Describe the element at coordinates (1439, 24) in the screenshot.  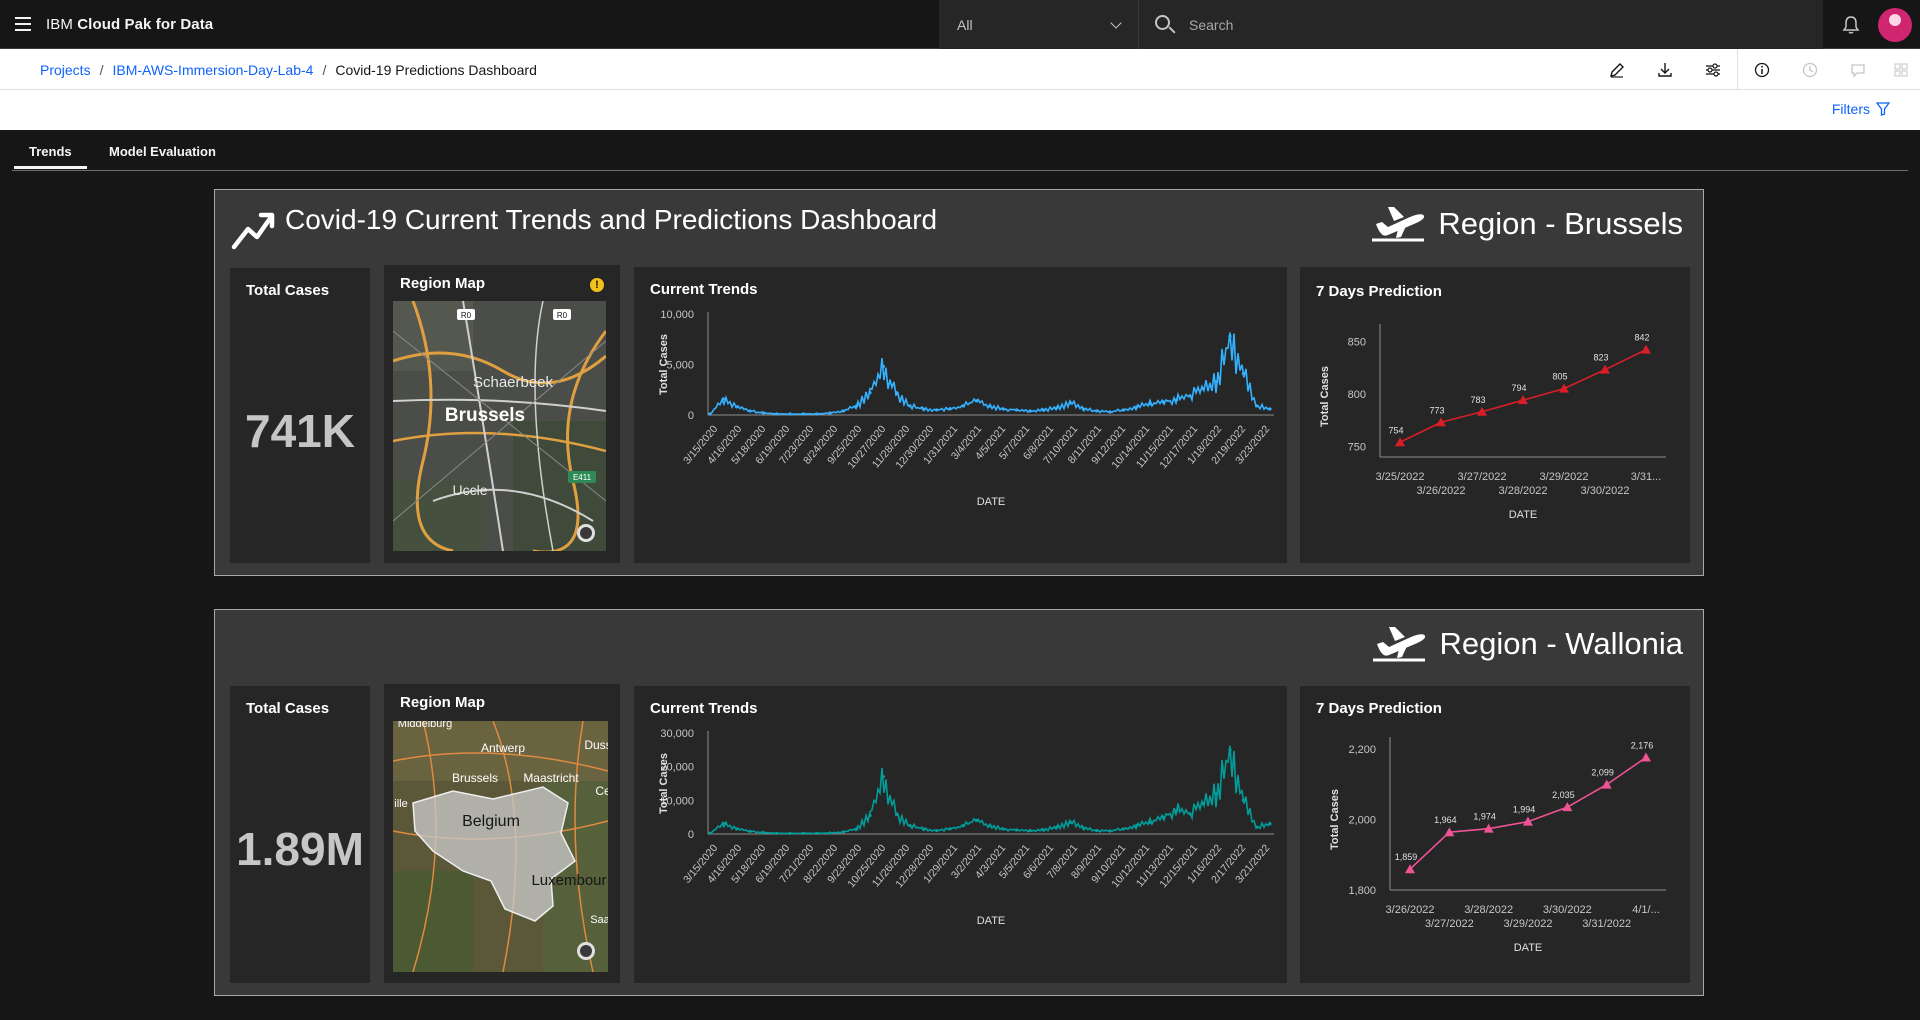
I see `search-input` at that location.